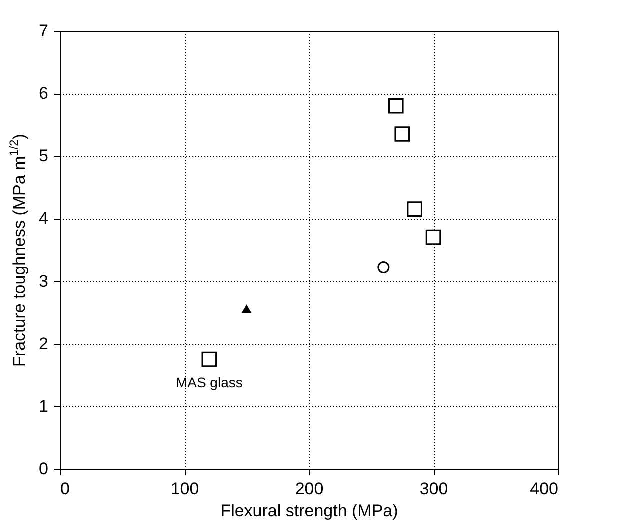 The image size is (632, 528). Describe the element at coordinates (43, 281) in the screenshot. I see `y-tick-label: 3` at that location.